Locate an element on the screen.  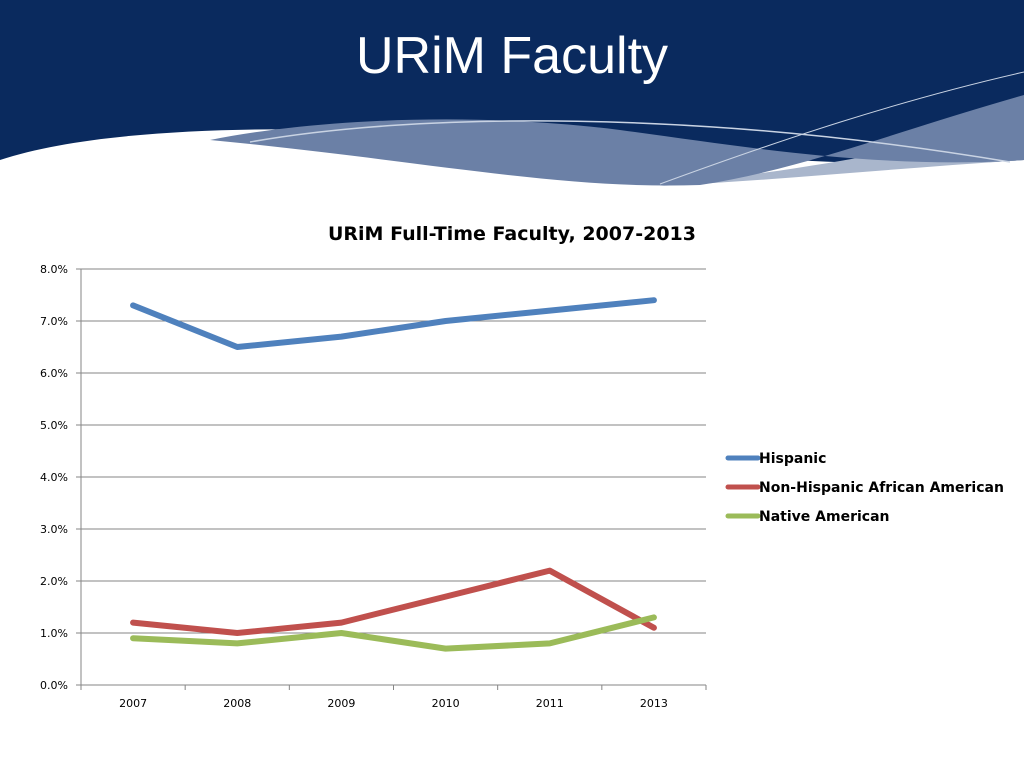
y-tick-label: 2.0% is located at coordinates (54, 581).